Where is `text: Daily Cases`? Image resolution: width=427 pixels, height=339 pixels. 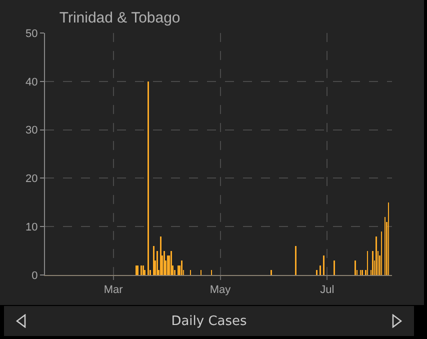
text: Daily Cases is located at coordinates (209, 321).